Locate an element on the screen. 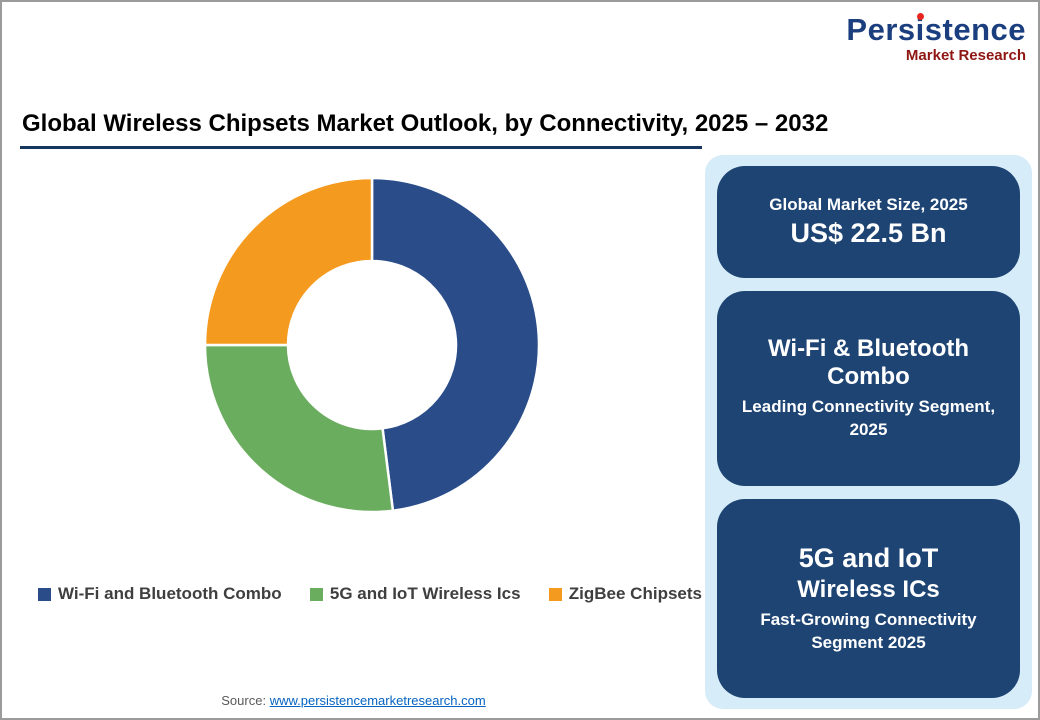  logo-part1: Pers is located at coordinates (881, 29).